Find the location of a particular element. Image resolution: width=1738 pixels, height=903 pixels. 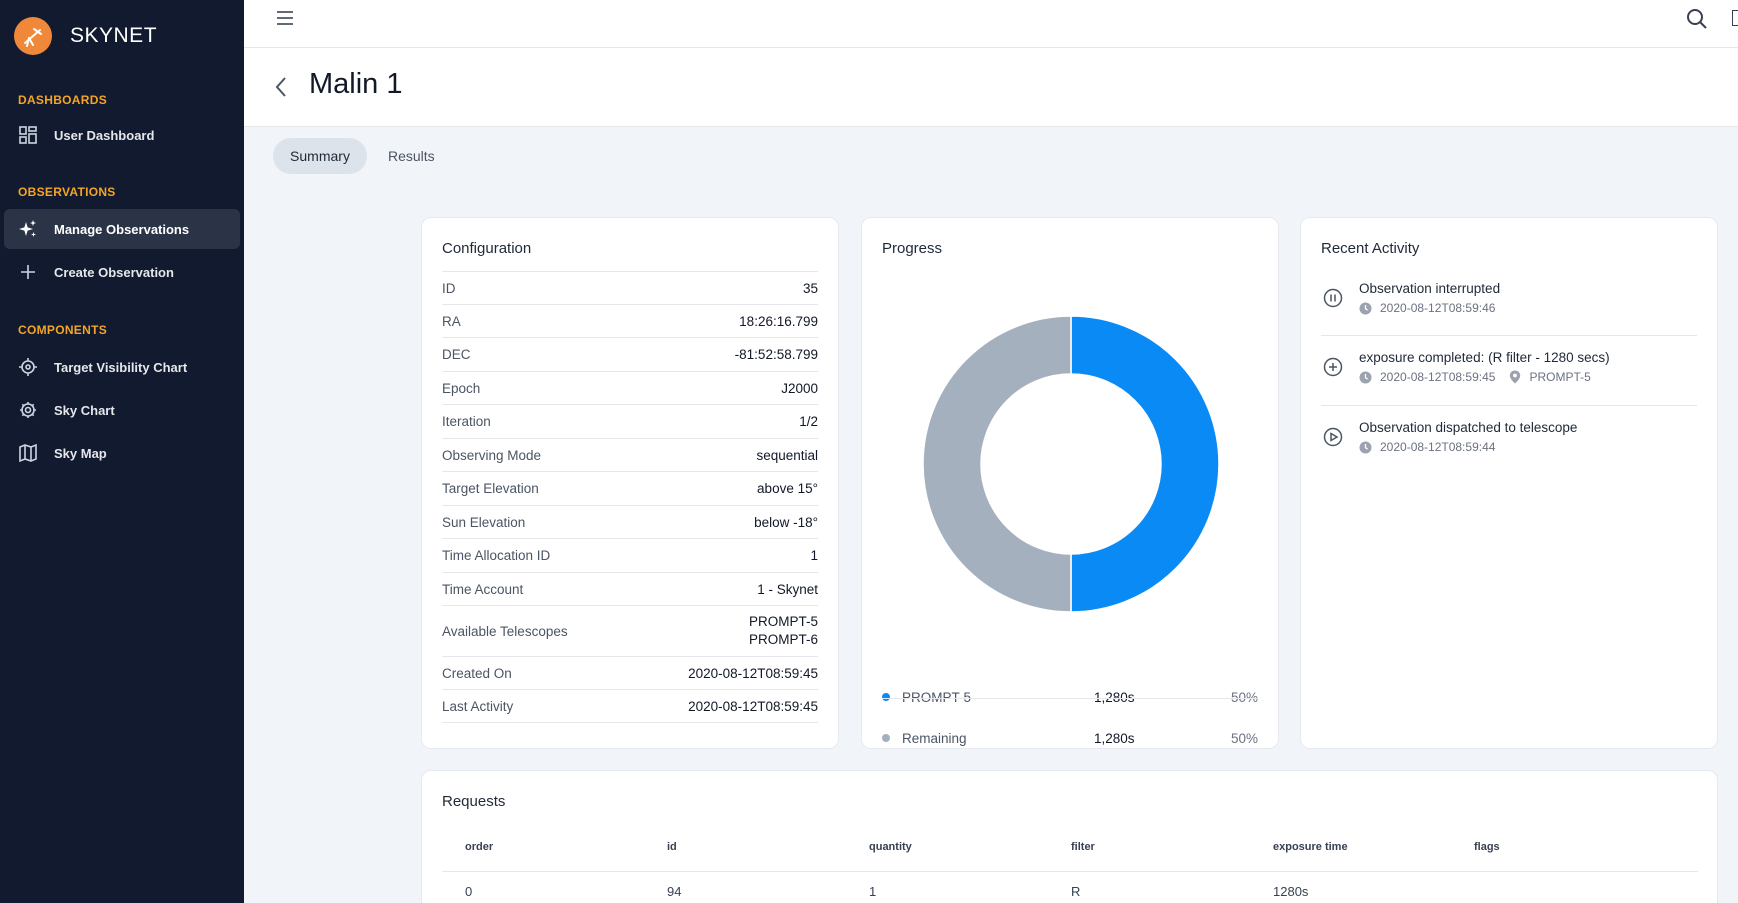

progress-donut-chart is located at coordinates (1071, 464).